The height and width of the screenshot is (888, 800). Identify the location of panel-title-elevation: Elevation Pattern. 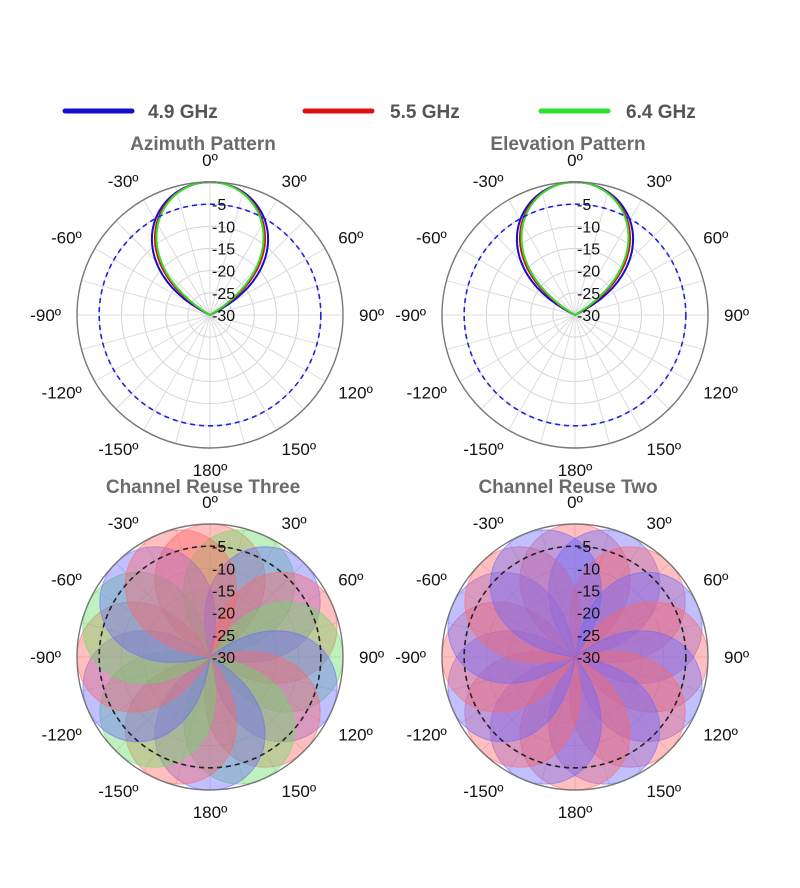
(567, 144).